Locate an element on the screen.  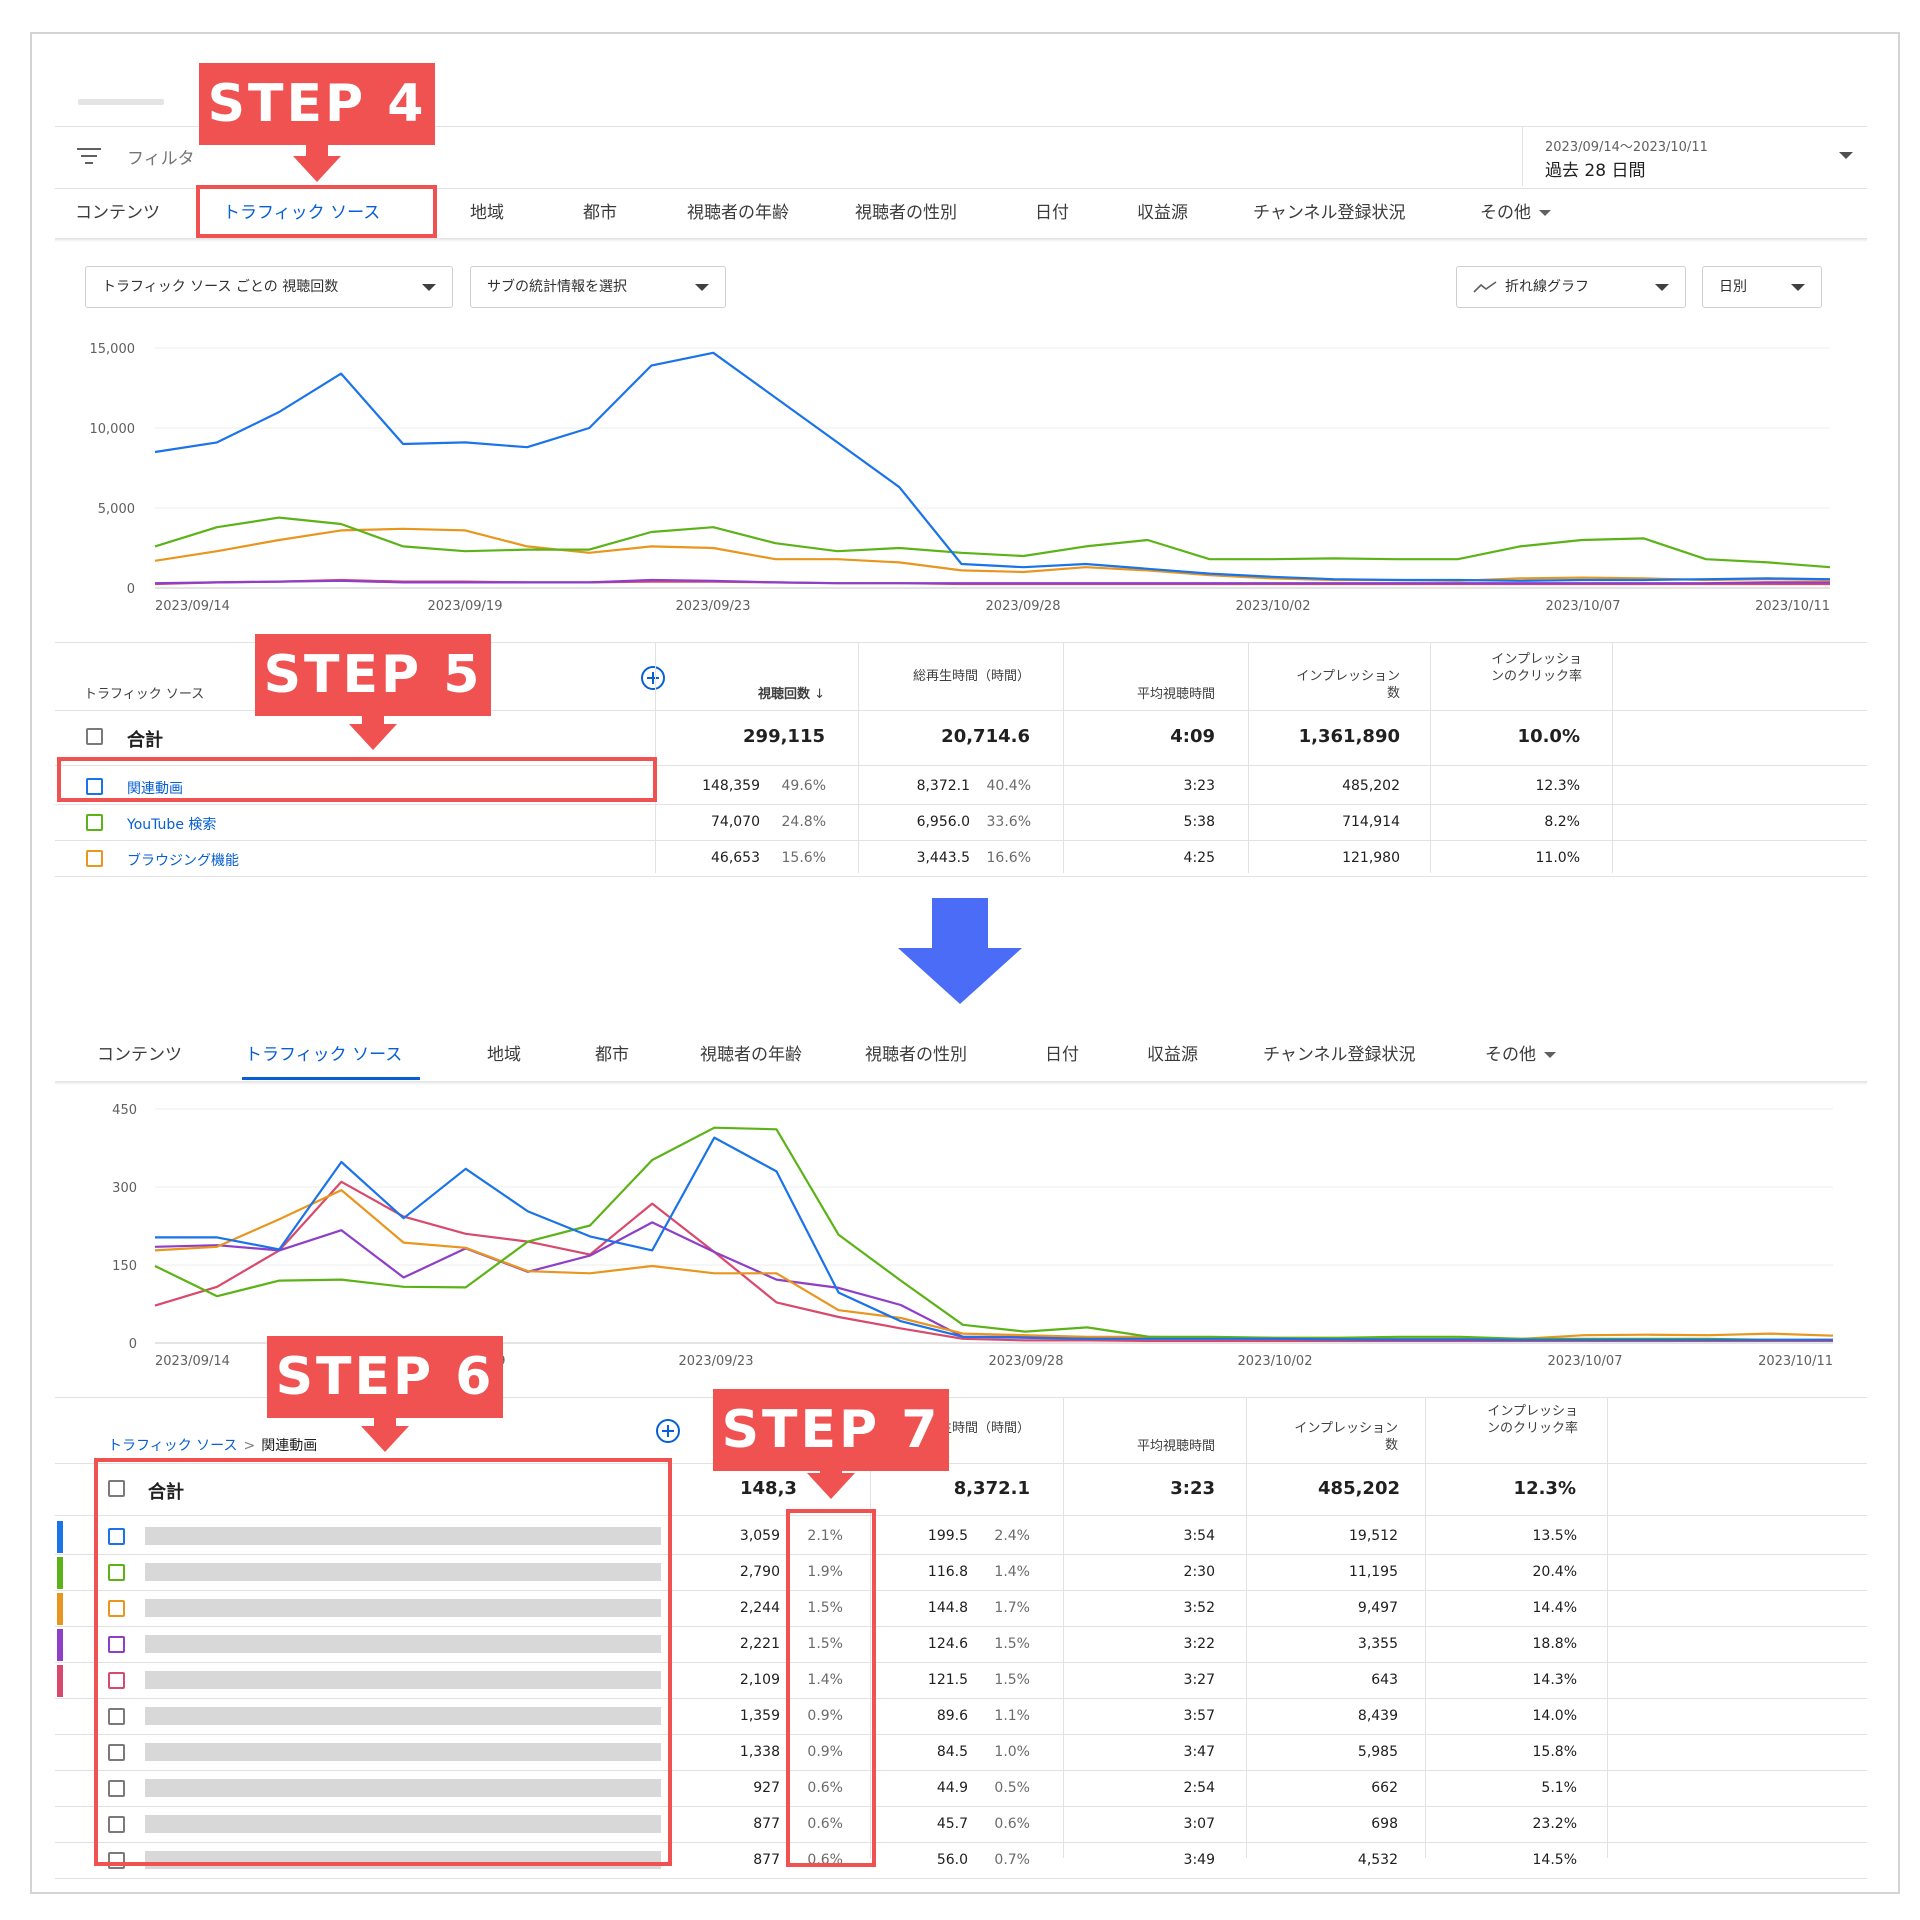
row-watch-time: 84.5 is located at coordinates (952, 1752).